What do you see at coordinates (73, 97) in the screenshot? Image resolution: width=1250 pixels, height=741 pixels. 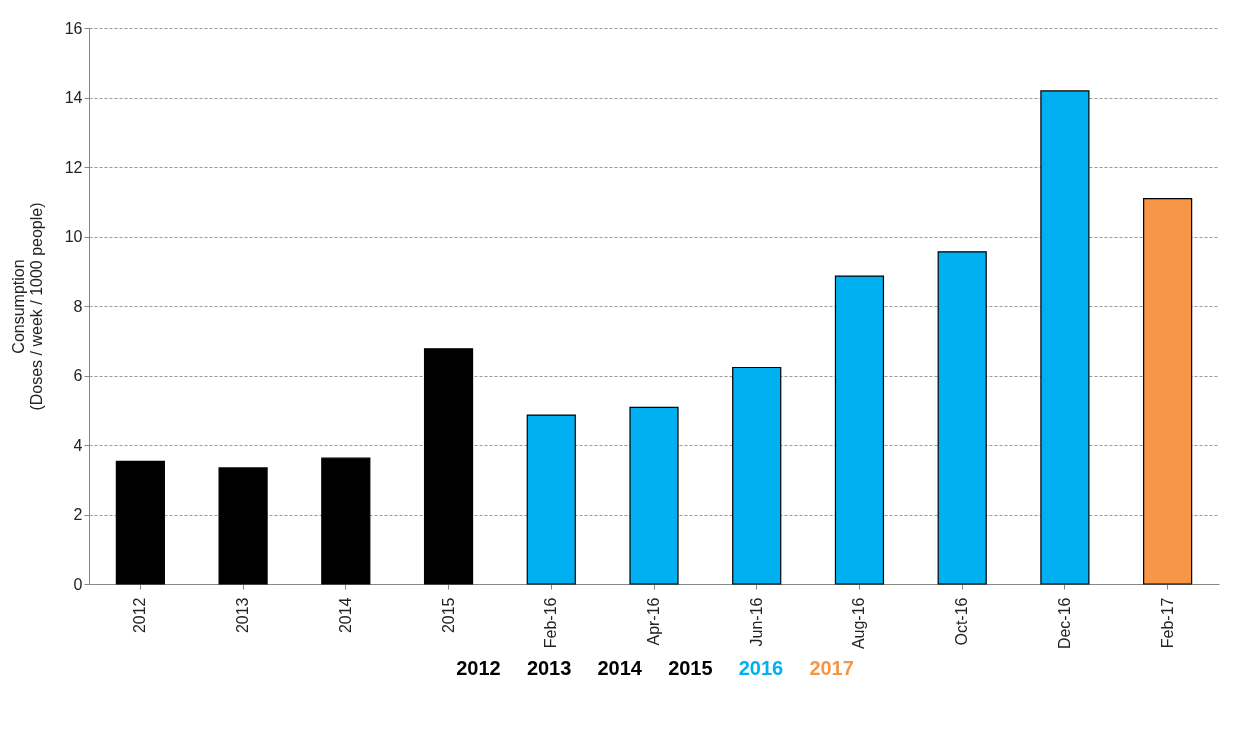 I see `y-tick-label: 14` at bounding box center [73, 97].